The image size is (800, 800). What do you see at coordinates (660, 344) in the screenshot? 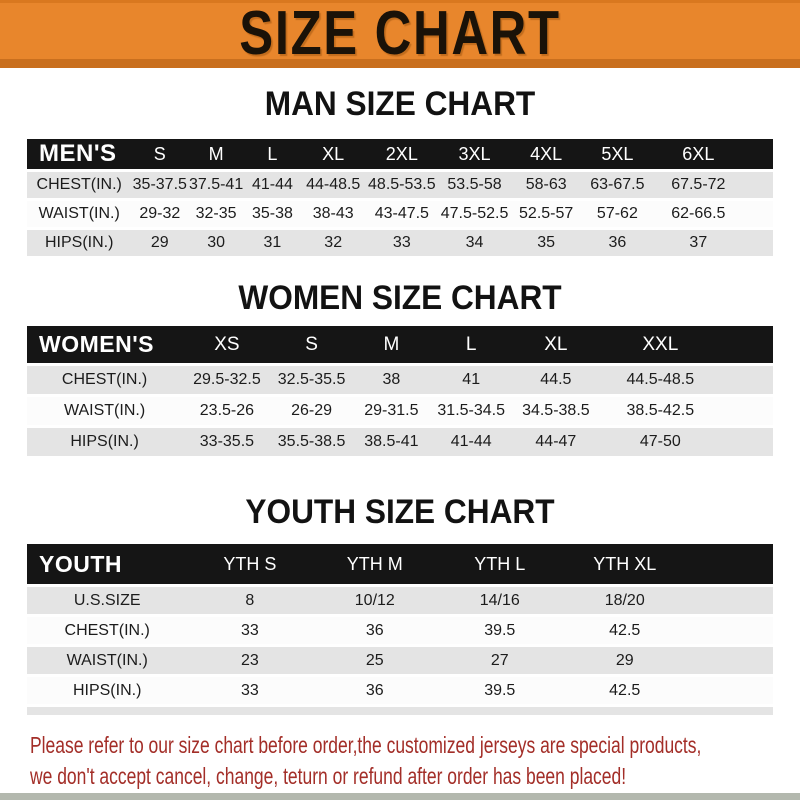
I see `column-header-cell: XXL` at bounding box center [660, 344].